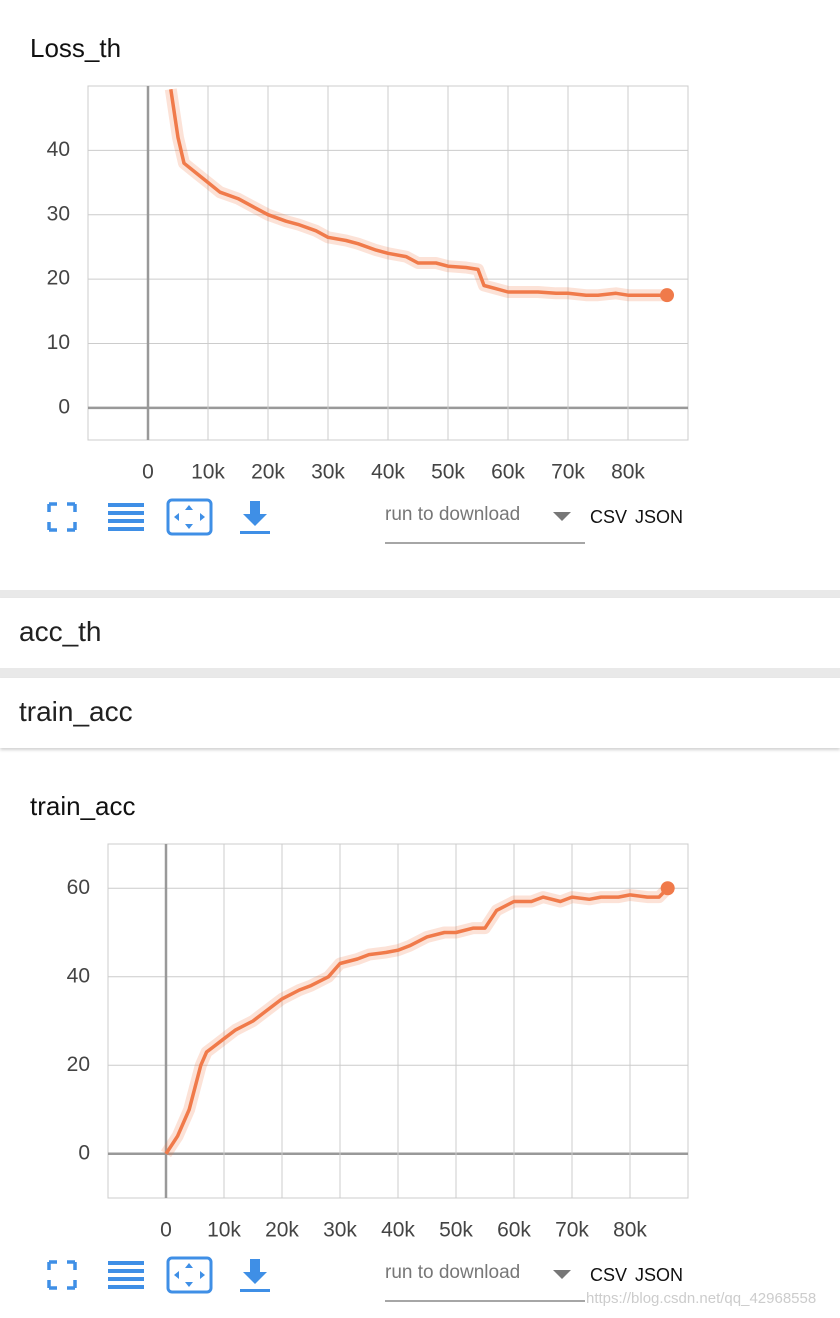 The height and width of the screenshot is (1318, 840). I want to click on y-tick-label: 60, so click(78, 887).